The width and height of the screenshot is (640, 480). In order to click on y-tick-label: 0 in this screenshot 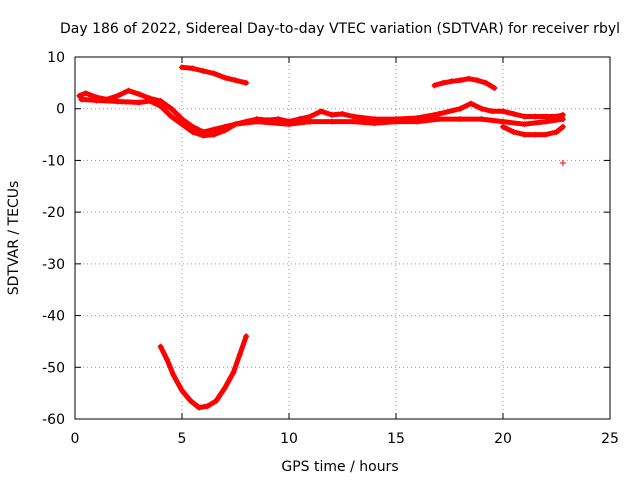, I will do `click(60, 110)`.